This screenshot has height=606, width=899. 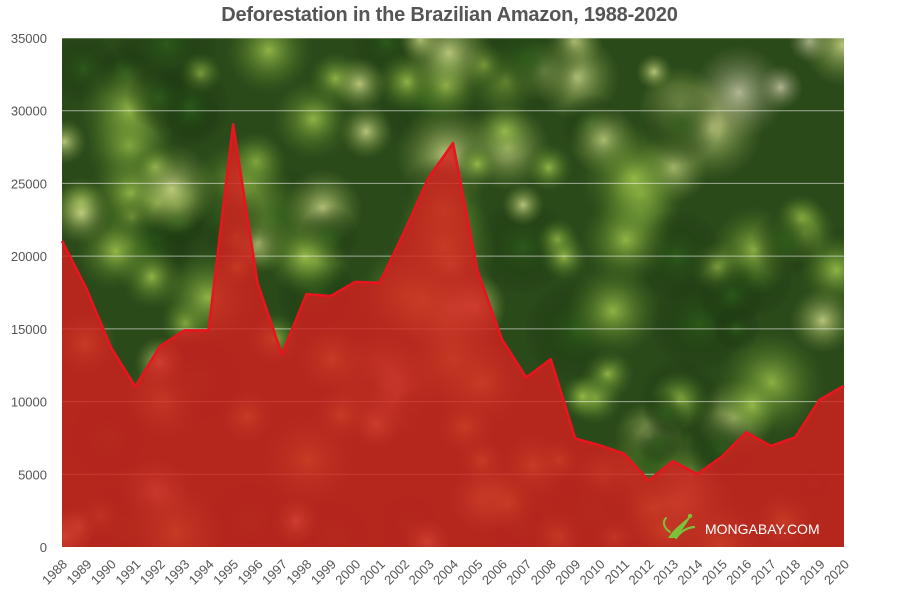 What do you see at coordinates (54, 572) in the screenshot?
I see `x-tick-label: 1988` at bounding box center [54, 572].